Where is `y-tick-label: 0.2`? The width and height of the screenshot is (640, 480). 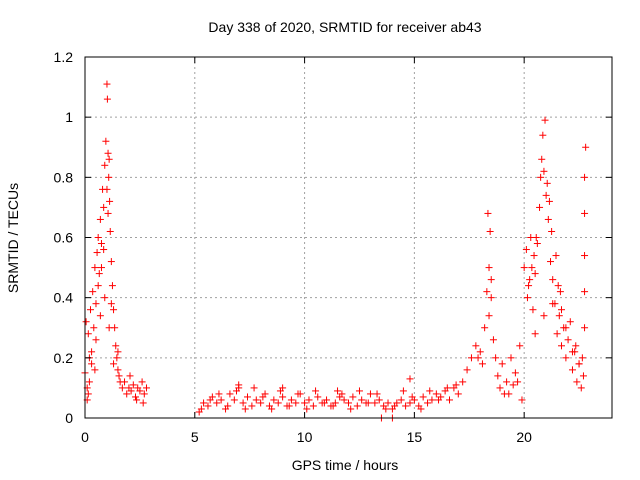 y-tick-label: 0.2 is located at coordinates (64, 358).